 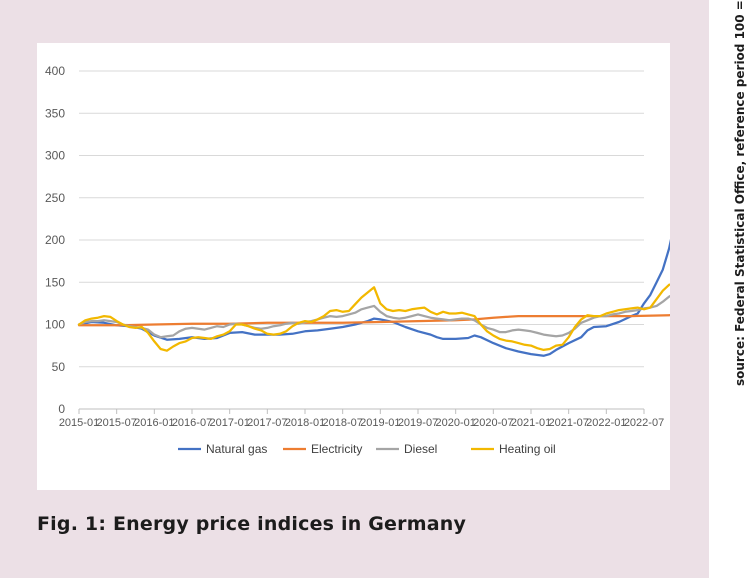 I want to click on x-tick-label: 2018-01, so click(x=305, y=423).